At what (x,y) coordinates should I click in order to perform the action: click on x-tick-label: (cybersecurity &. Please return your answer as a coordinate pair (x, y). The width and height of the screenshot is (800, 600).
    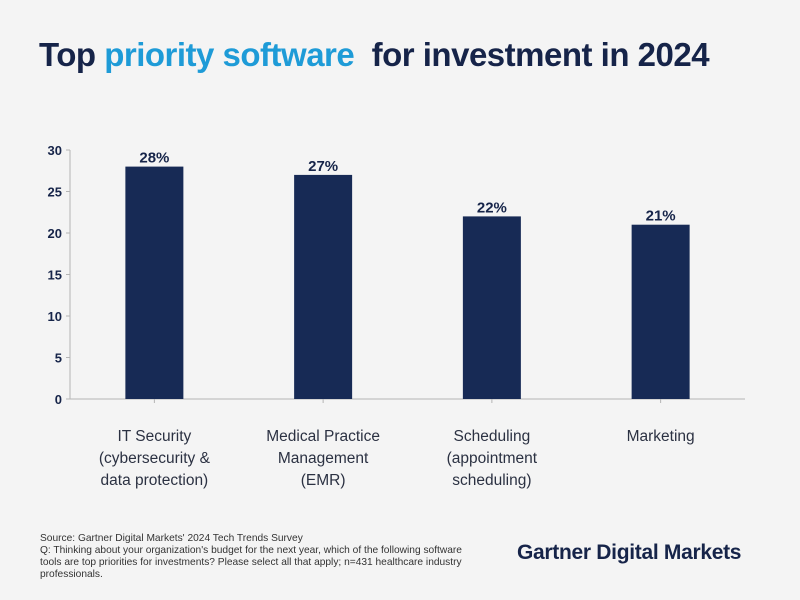
    Looking at the image, I should click on (155, 458).